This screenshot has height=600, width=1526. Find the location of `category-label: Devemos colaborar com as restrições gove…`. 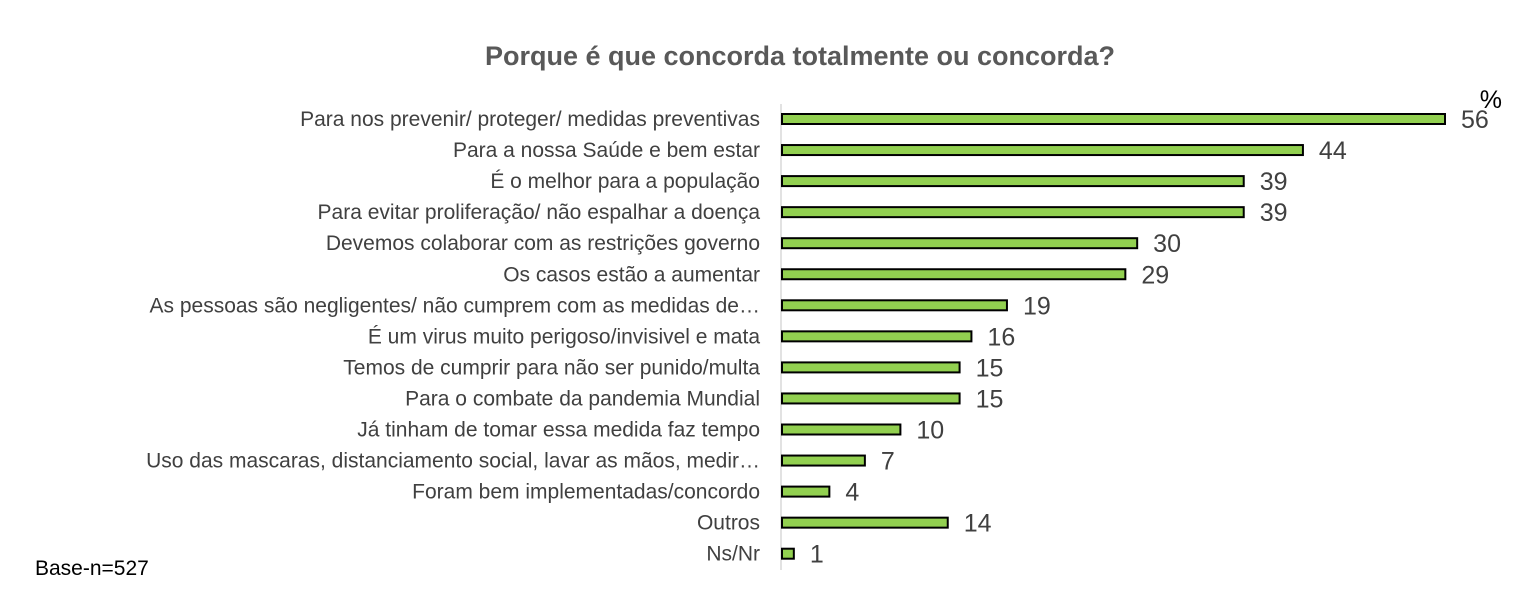

category-label: Devemos colaborar com as restrições gove… is located at coordinates (543, 243).